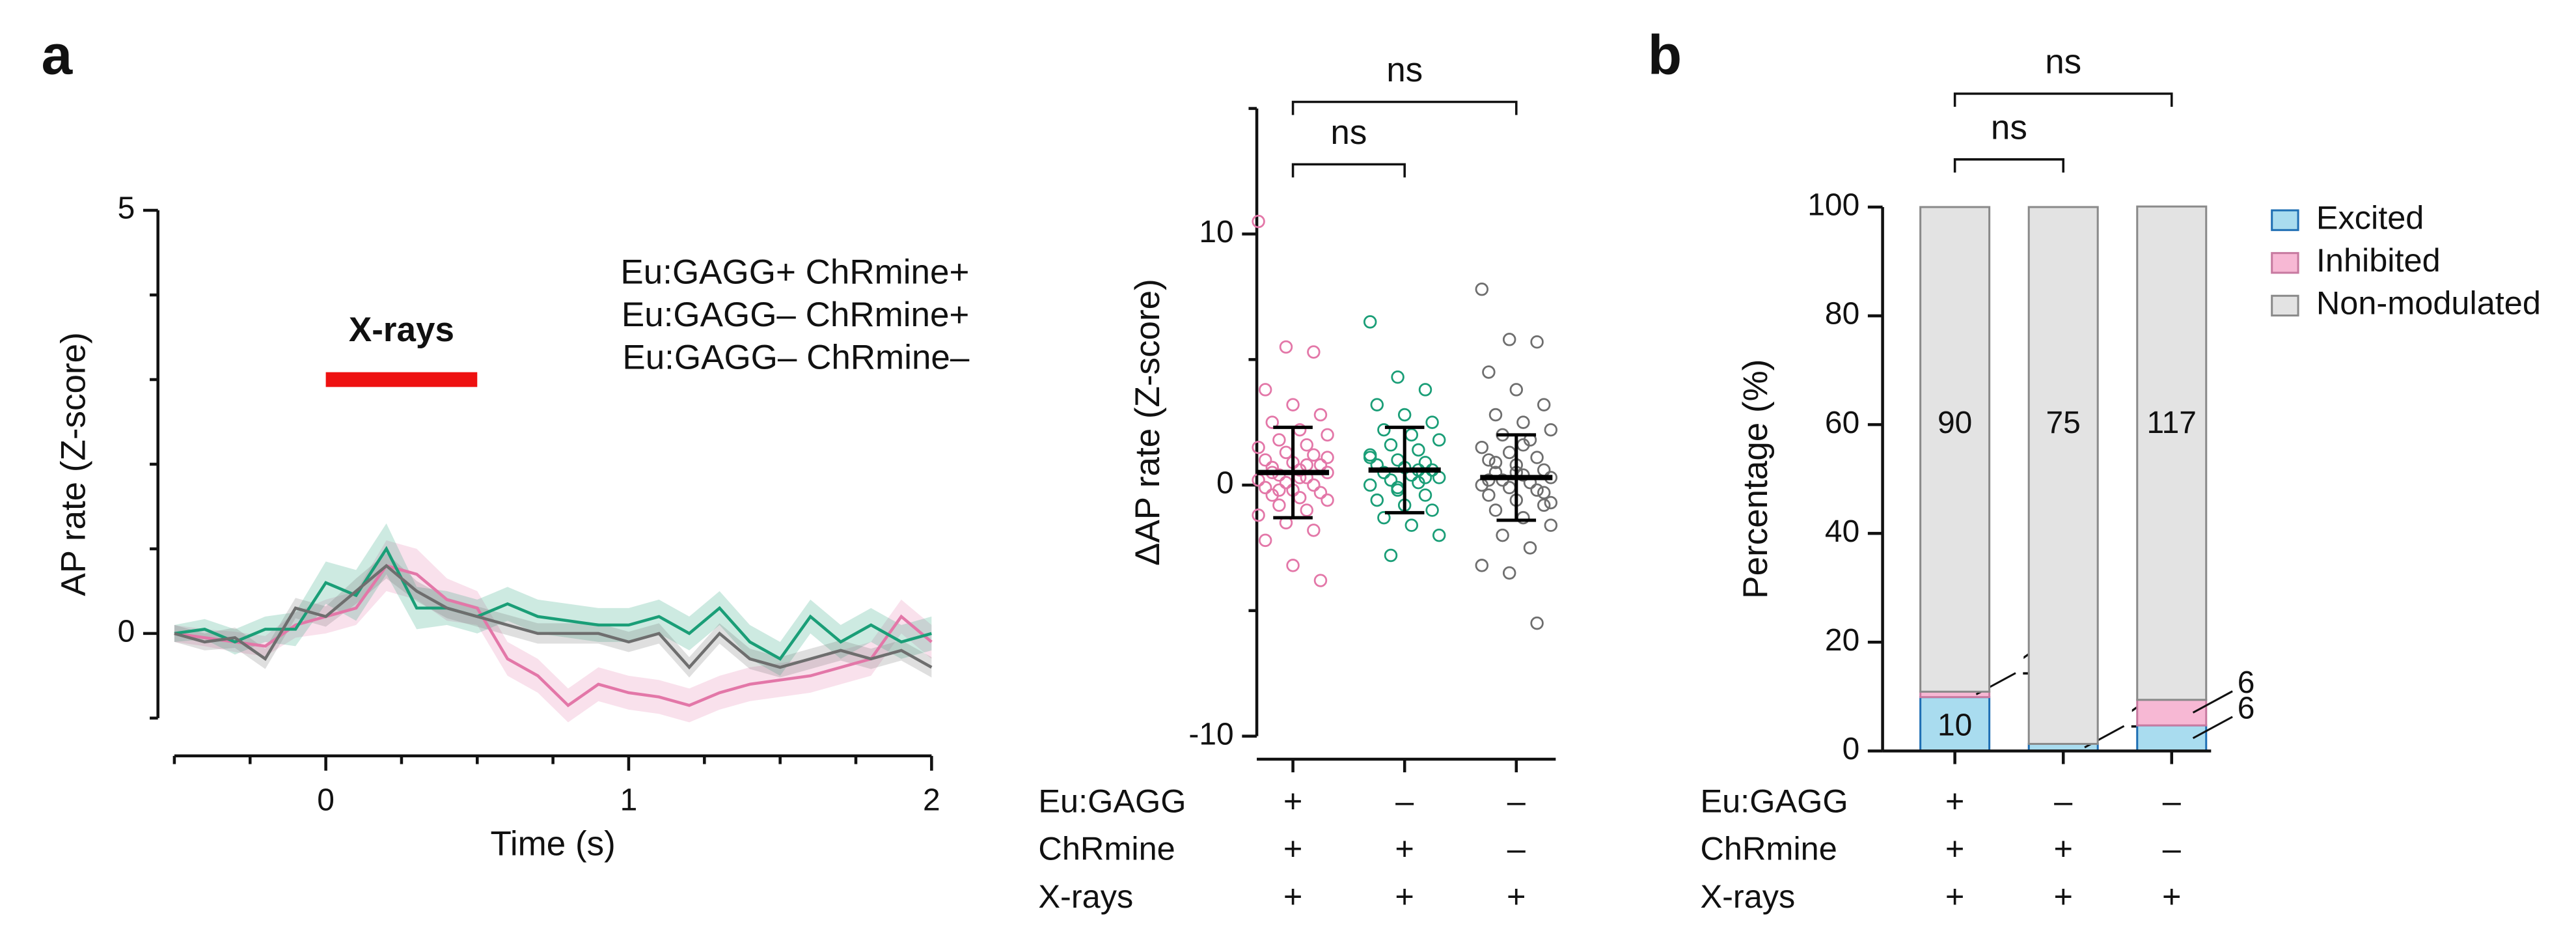 The width and height of the screenshot is (2576, 935). What do you see at coordinates (1774, 801) in the screenshot?
I see `condition-label: Eu:GAGG` at bounding box center [1774, 801].